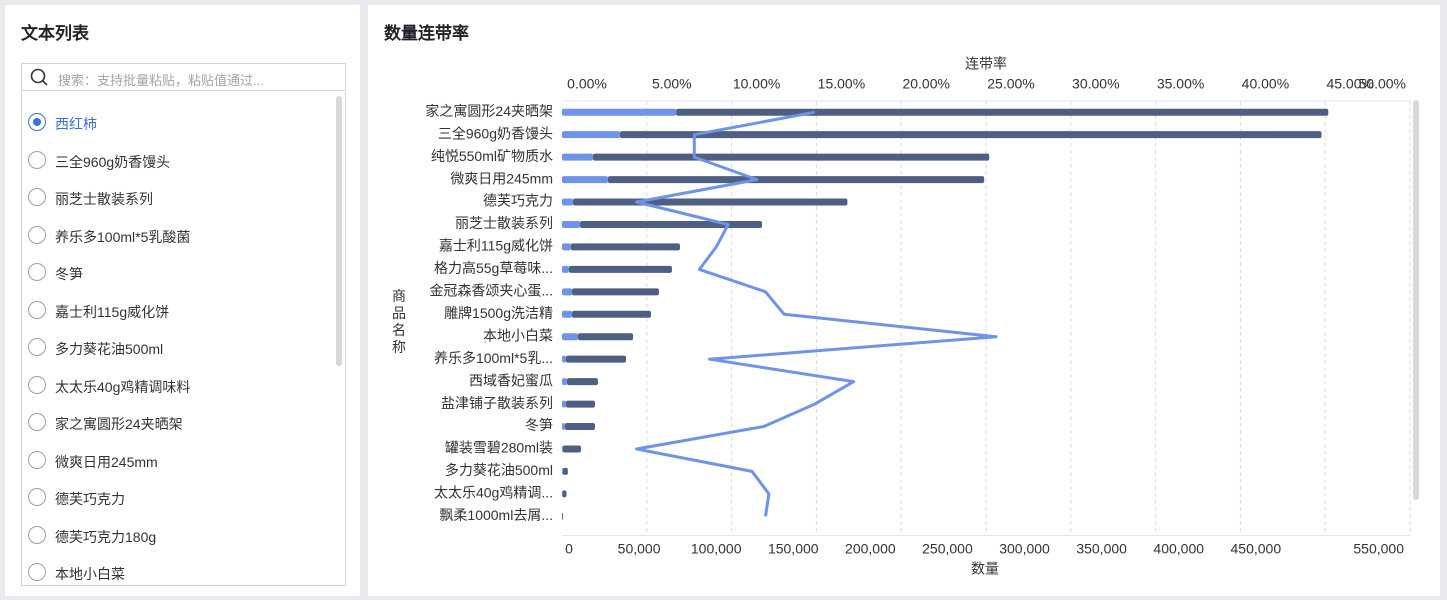  I want to click on list-item: 德芙巧克力180g, so click(177, 536).